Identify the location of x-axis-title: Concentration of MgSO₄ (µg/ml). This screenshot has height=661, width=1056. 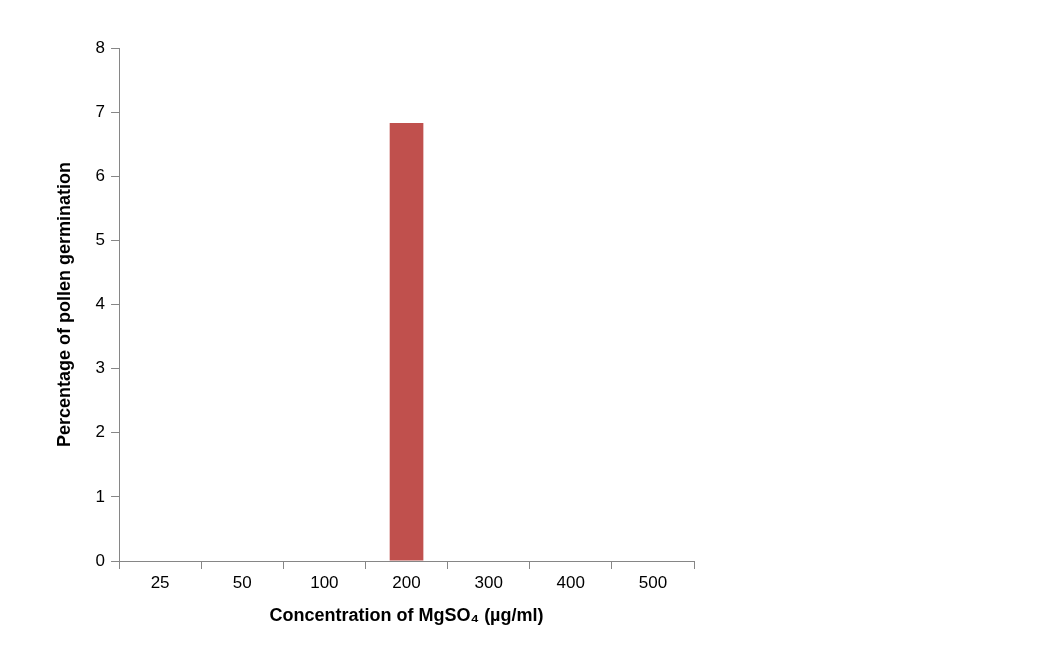
(406, 615).